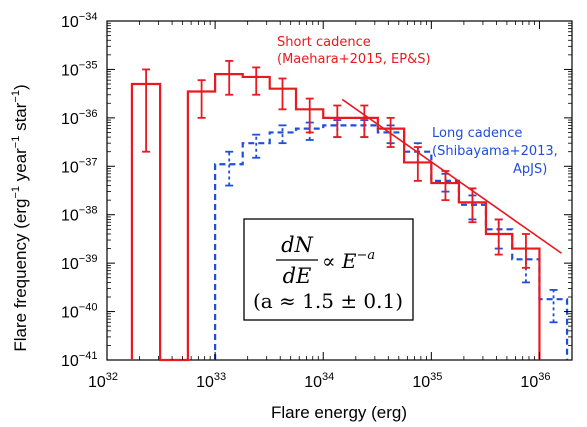 This screenshot has width=587, height=427. What do you see at coordinates (354, 59) in the screenshot?
I see `annotation-short-line-2: (Maehara+2015, EP&S)` at bounding box center [354, 59].